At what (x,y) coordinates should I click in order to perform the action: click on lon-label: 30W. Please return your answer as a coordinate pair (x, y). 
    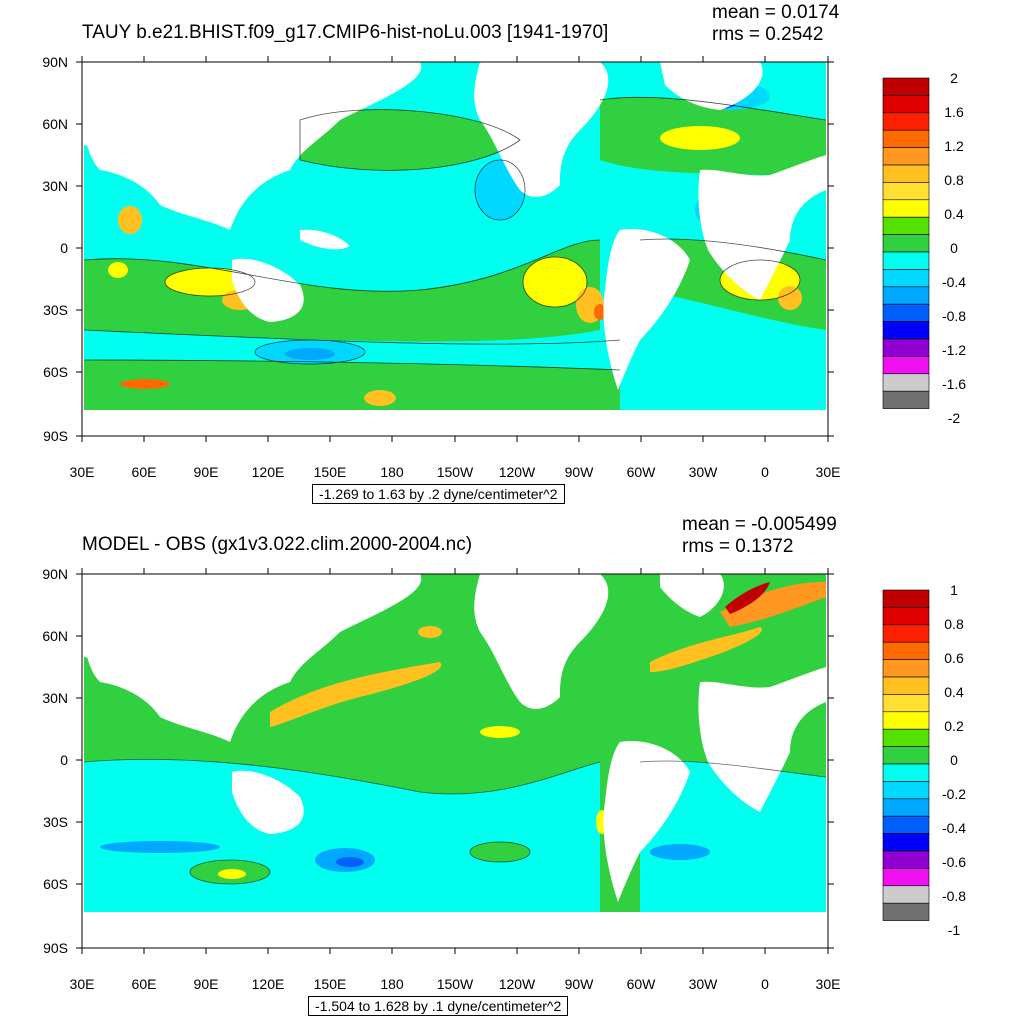
    Looking at the image, I should click on (703, 472).